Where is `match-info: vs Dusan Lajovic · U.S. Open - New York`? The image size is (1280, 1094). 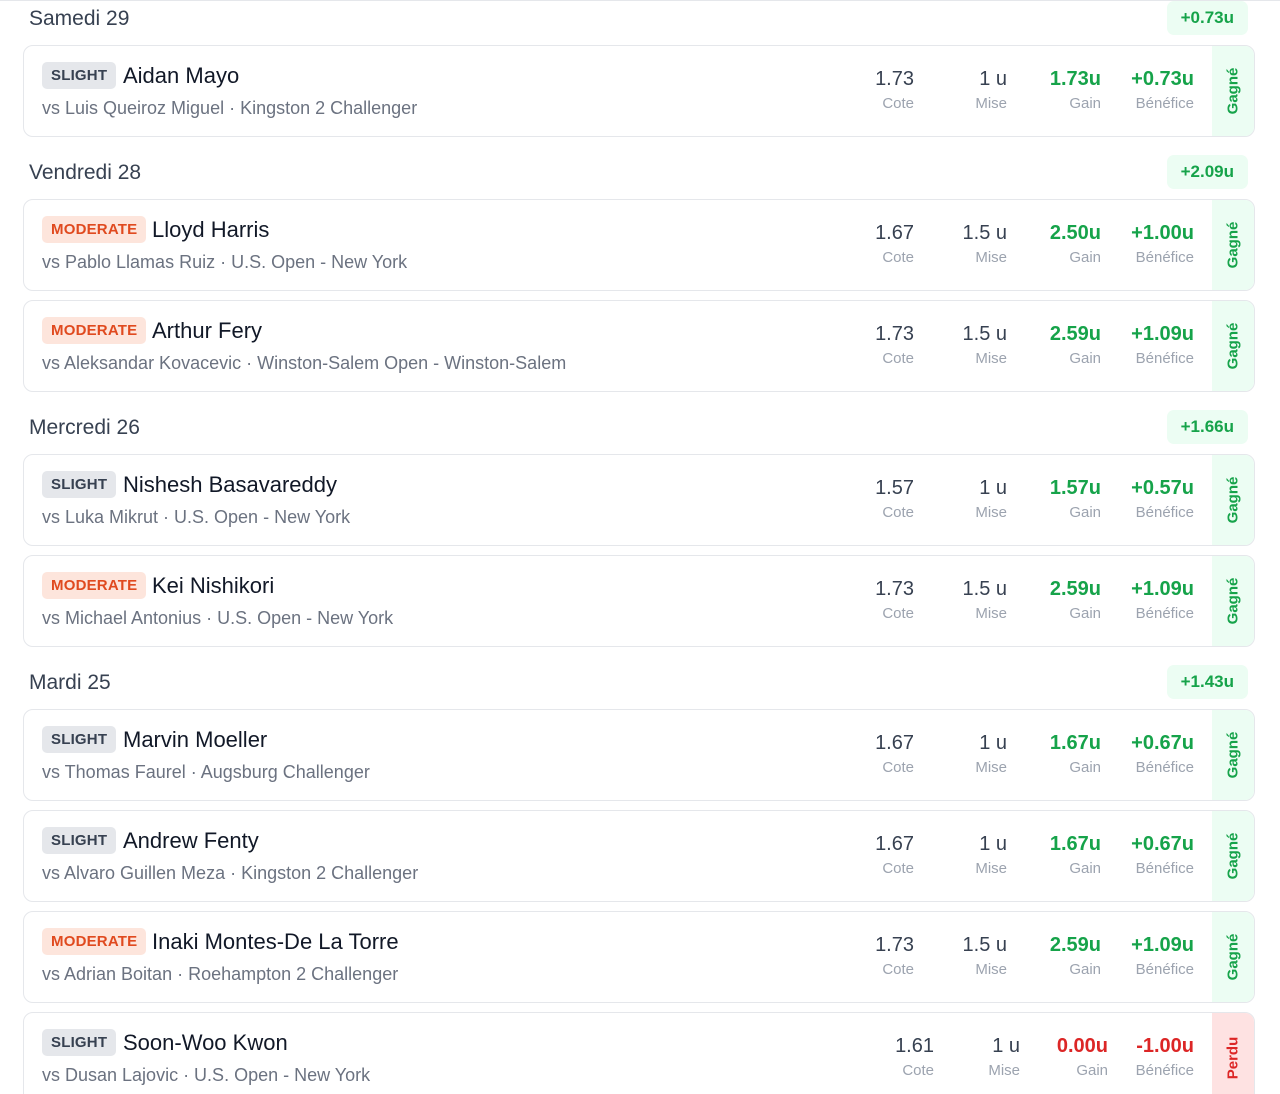
match-info: vs Dusan Lajovic · U.S. Open - New York is located at coordinates (206, 1075).